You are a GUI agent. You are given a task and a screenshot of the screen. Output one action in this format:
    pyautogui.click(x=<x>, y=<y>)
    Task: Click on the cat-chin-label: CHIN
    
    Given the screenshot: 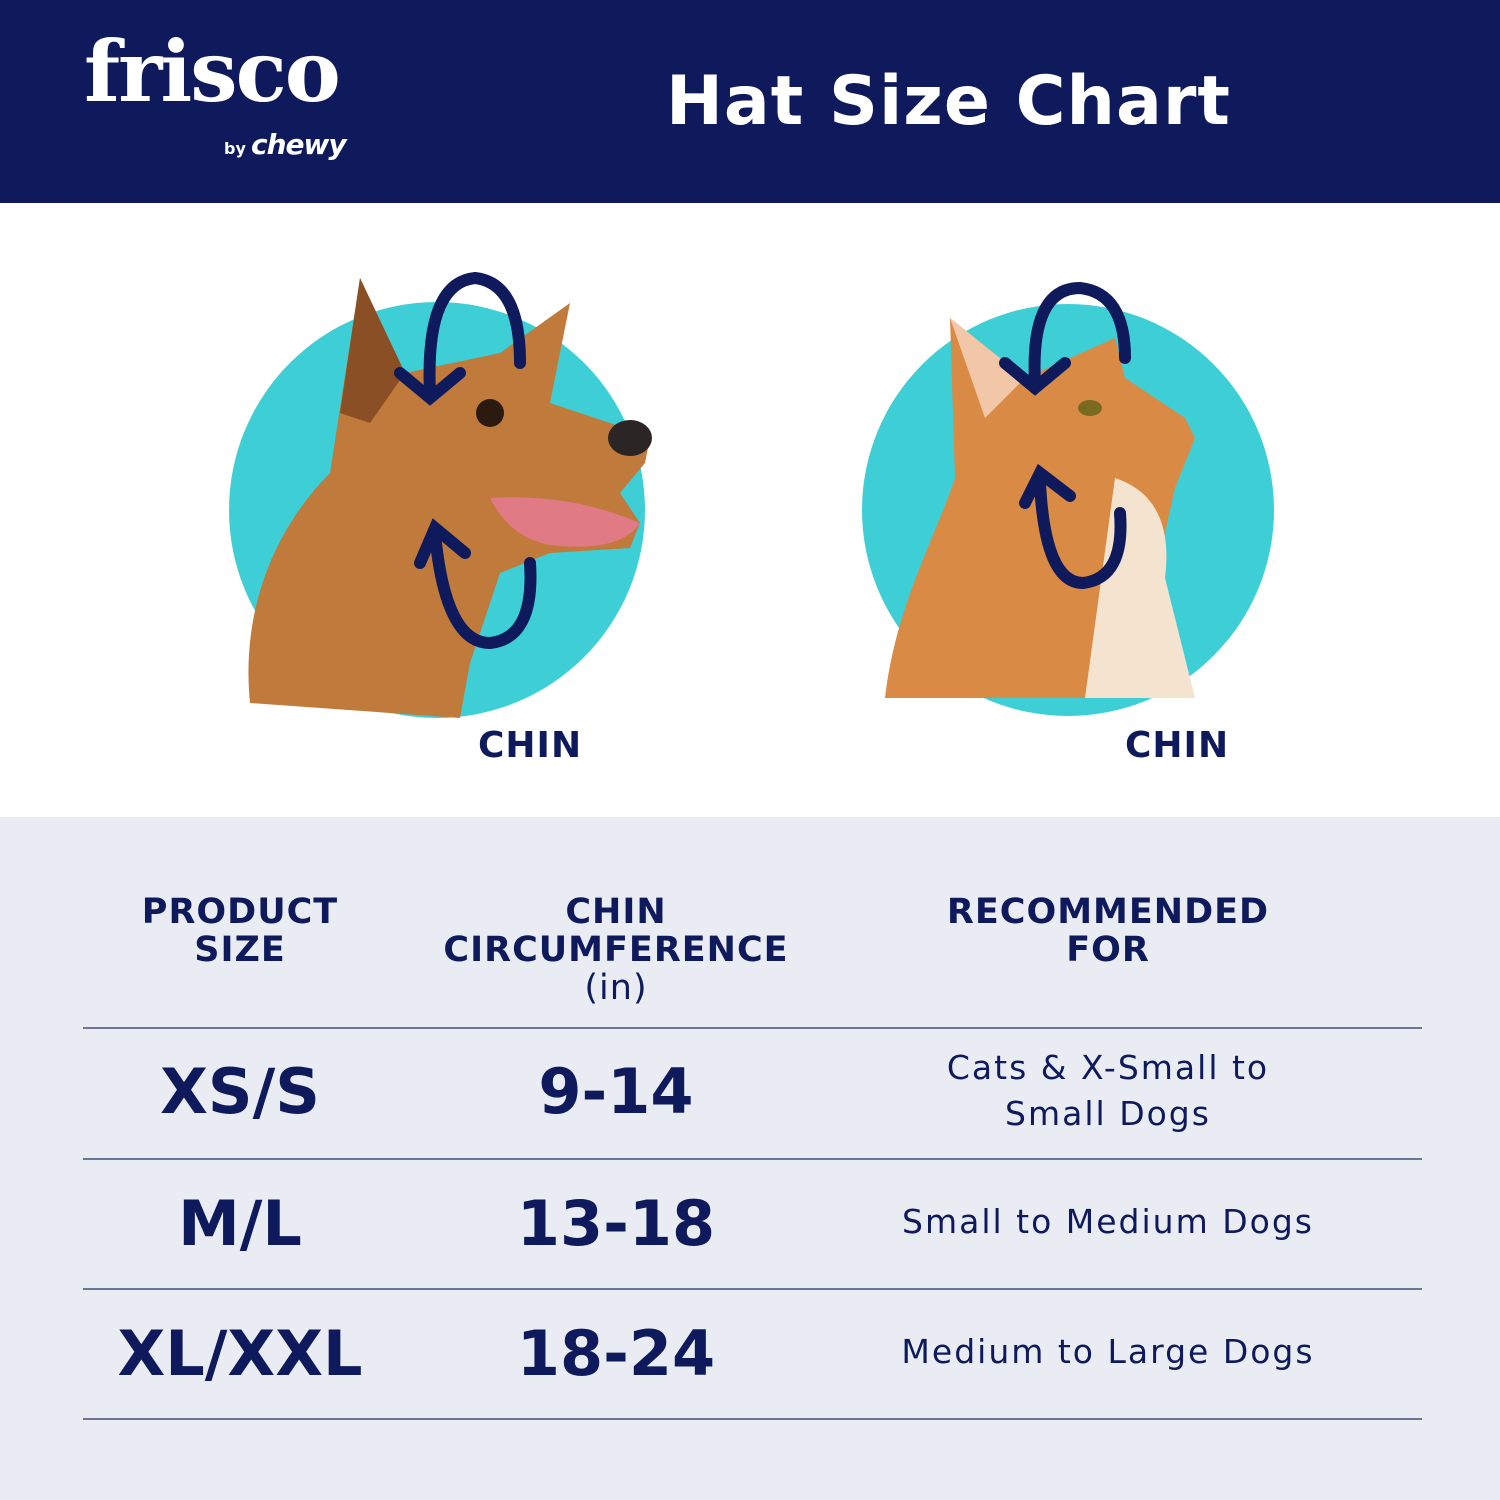 What is the action you would take?
    pyautogui.click(x=1177, y=745)
    